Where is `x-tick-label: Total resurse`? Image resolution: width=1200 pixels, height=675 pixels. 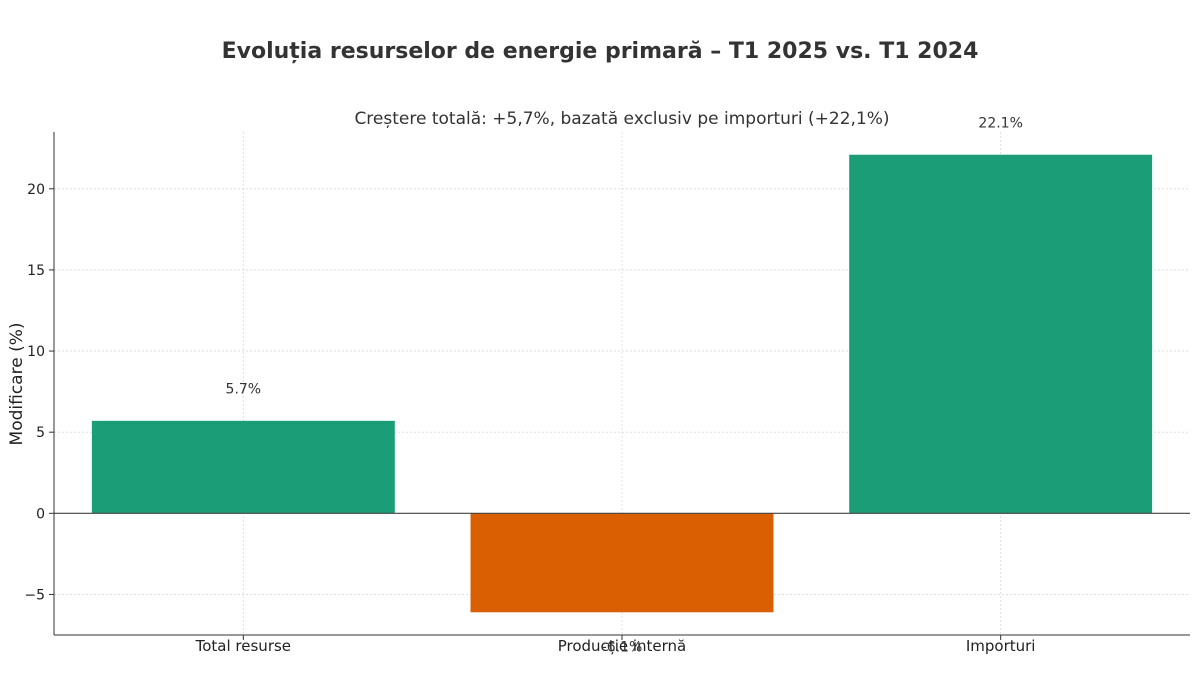
x-tick-label: Total resurse is located at coordinates (243, 646).